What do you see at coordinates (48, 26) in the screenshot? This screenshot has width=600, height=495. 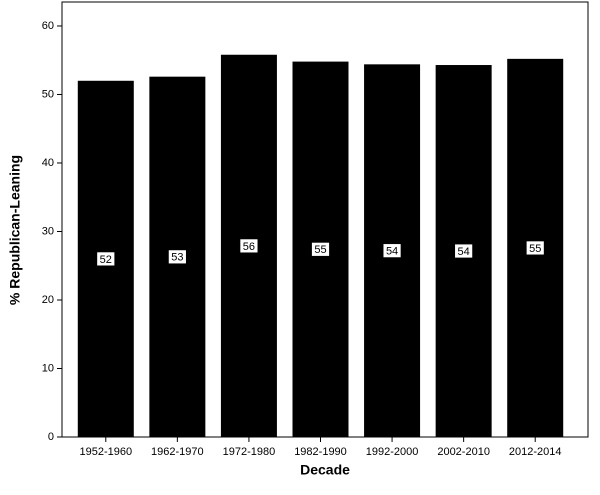 I see `y-tick-label: 60` at bounding box center [48, 26].